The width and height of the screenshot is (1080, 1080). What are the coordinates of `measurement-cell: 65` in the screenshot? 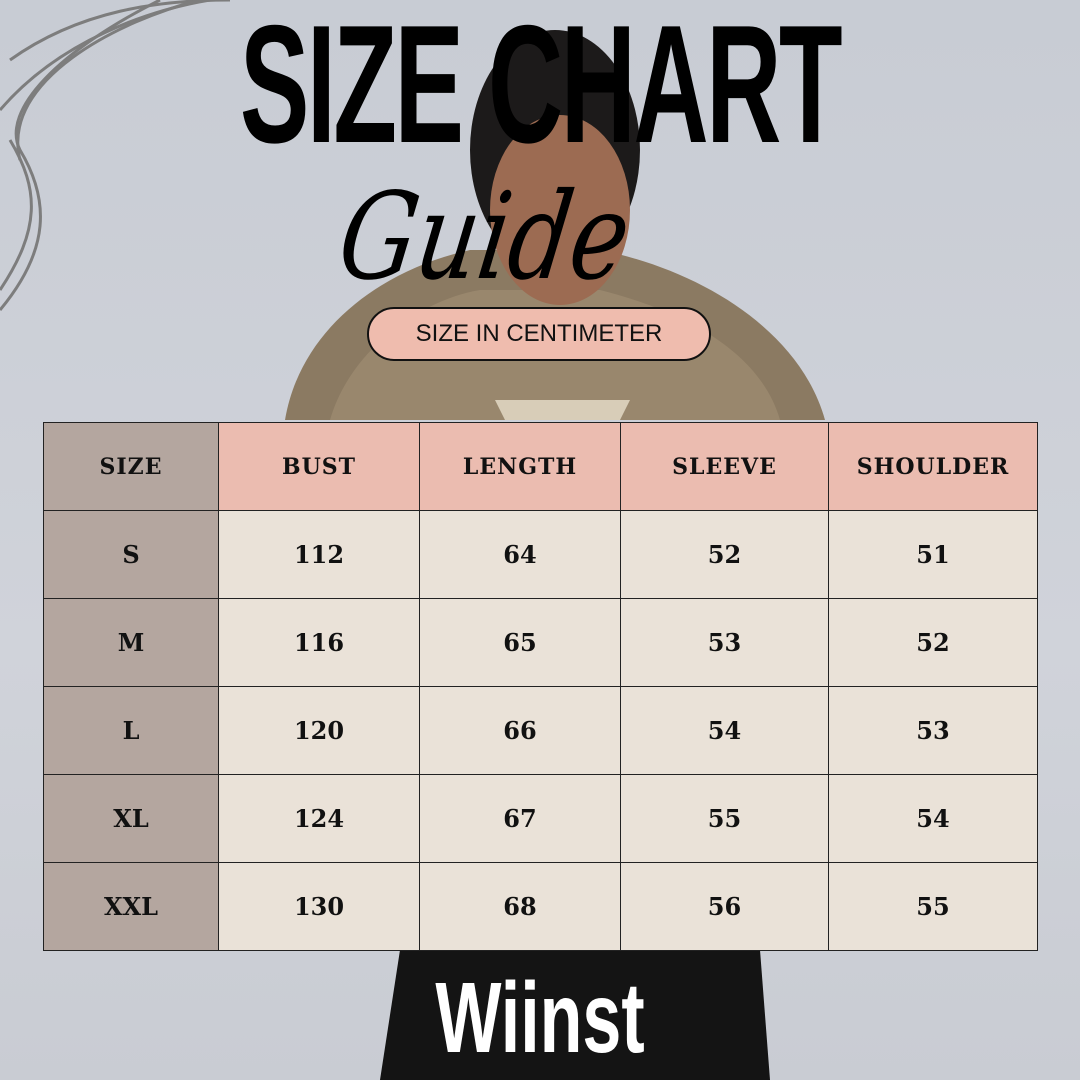 It's located at (520, 642).